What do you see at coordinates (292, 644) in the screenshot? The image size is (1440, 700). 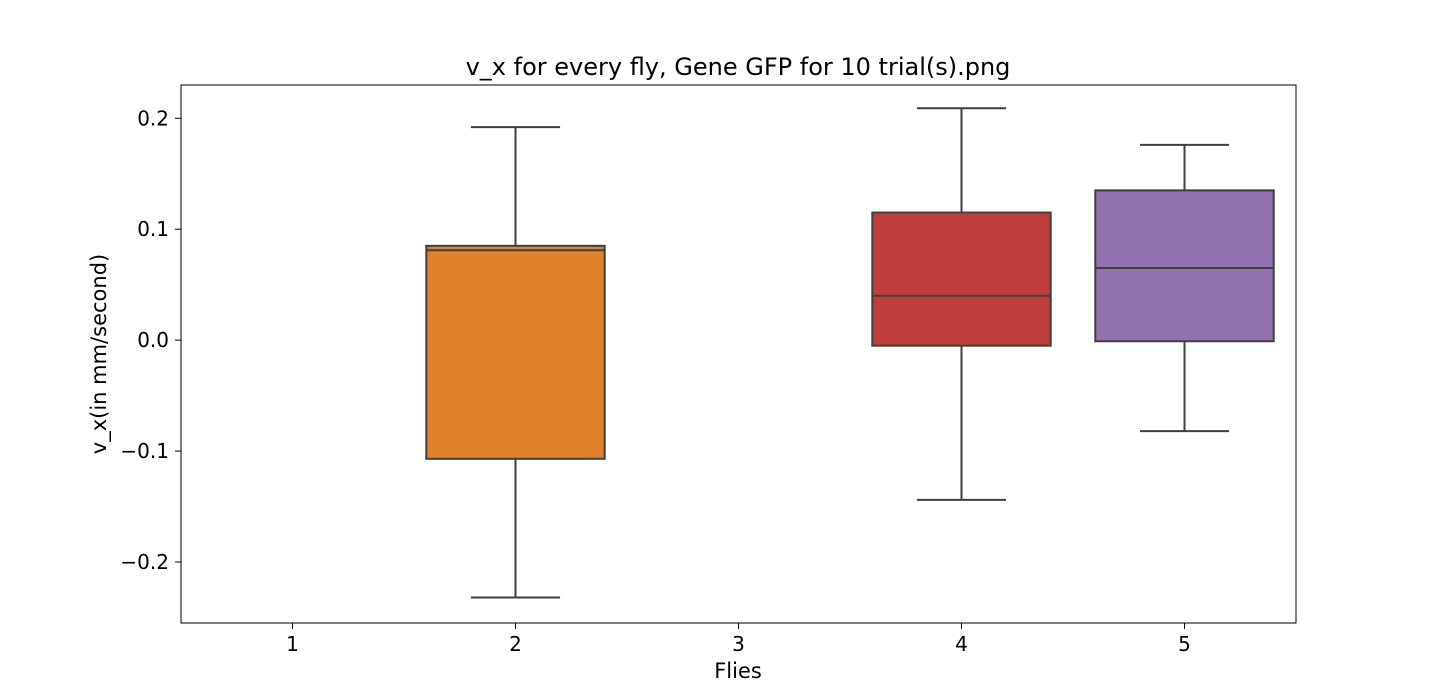 I see `x-tick-label: 1` at bounding box center [292, 644].